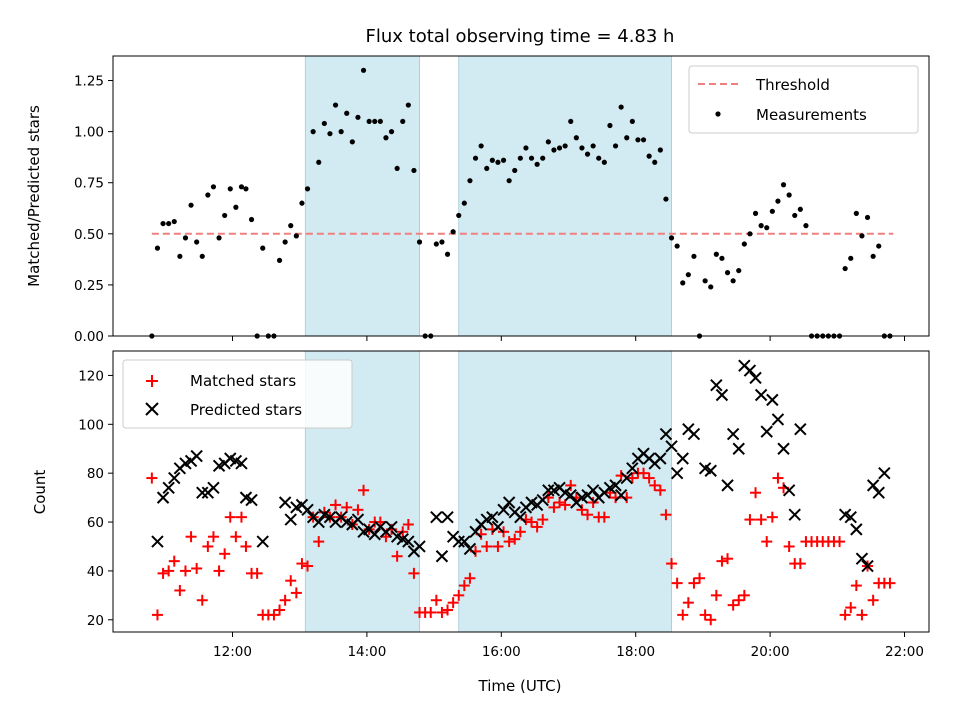 This screenshot has width=960, height=720. Describe the element at coordinates (770, 652) in the screenshot. I see `bottom-x-tick-label: 20:00` at that location.